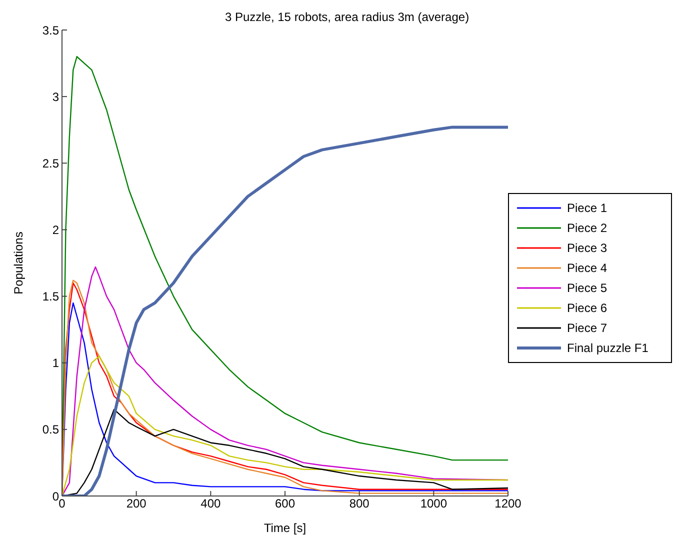 The image size is (694, 556). What do you see at coordinates (56, 97) in the screenshot?
I see `y-tick-label: 3` at bounding box center [56, 97].